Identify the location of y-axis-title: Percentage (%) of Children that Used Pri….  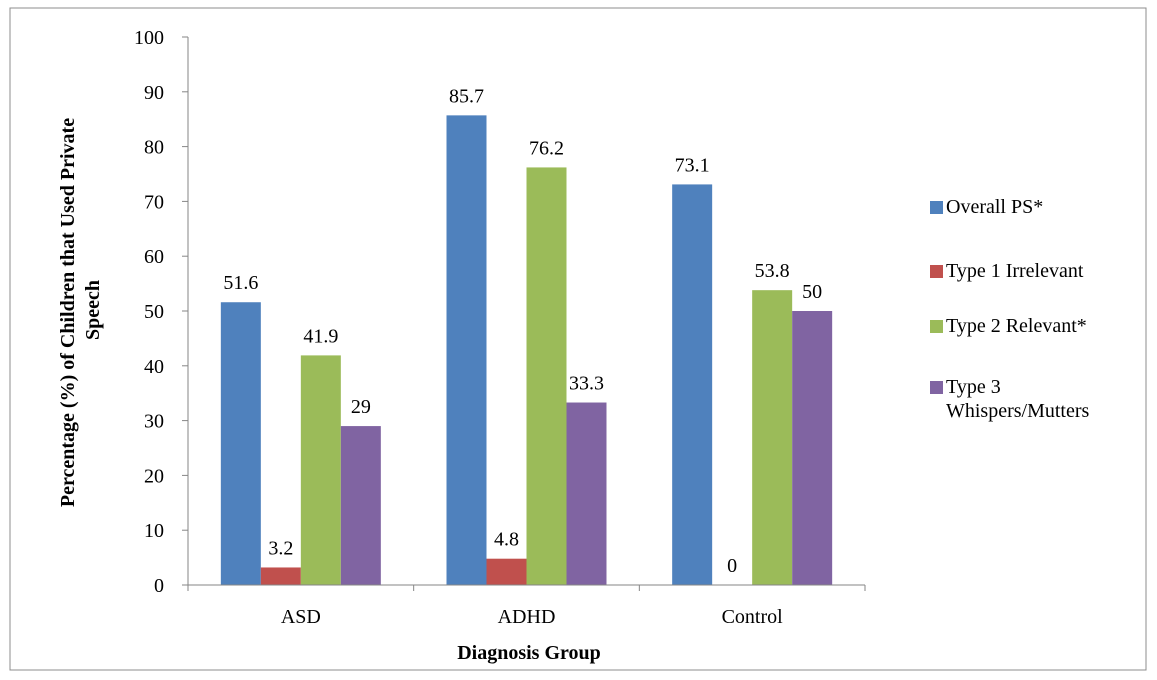
(80, 310).